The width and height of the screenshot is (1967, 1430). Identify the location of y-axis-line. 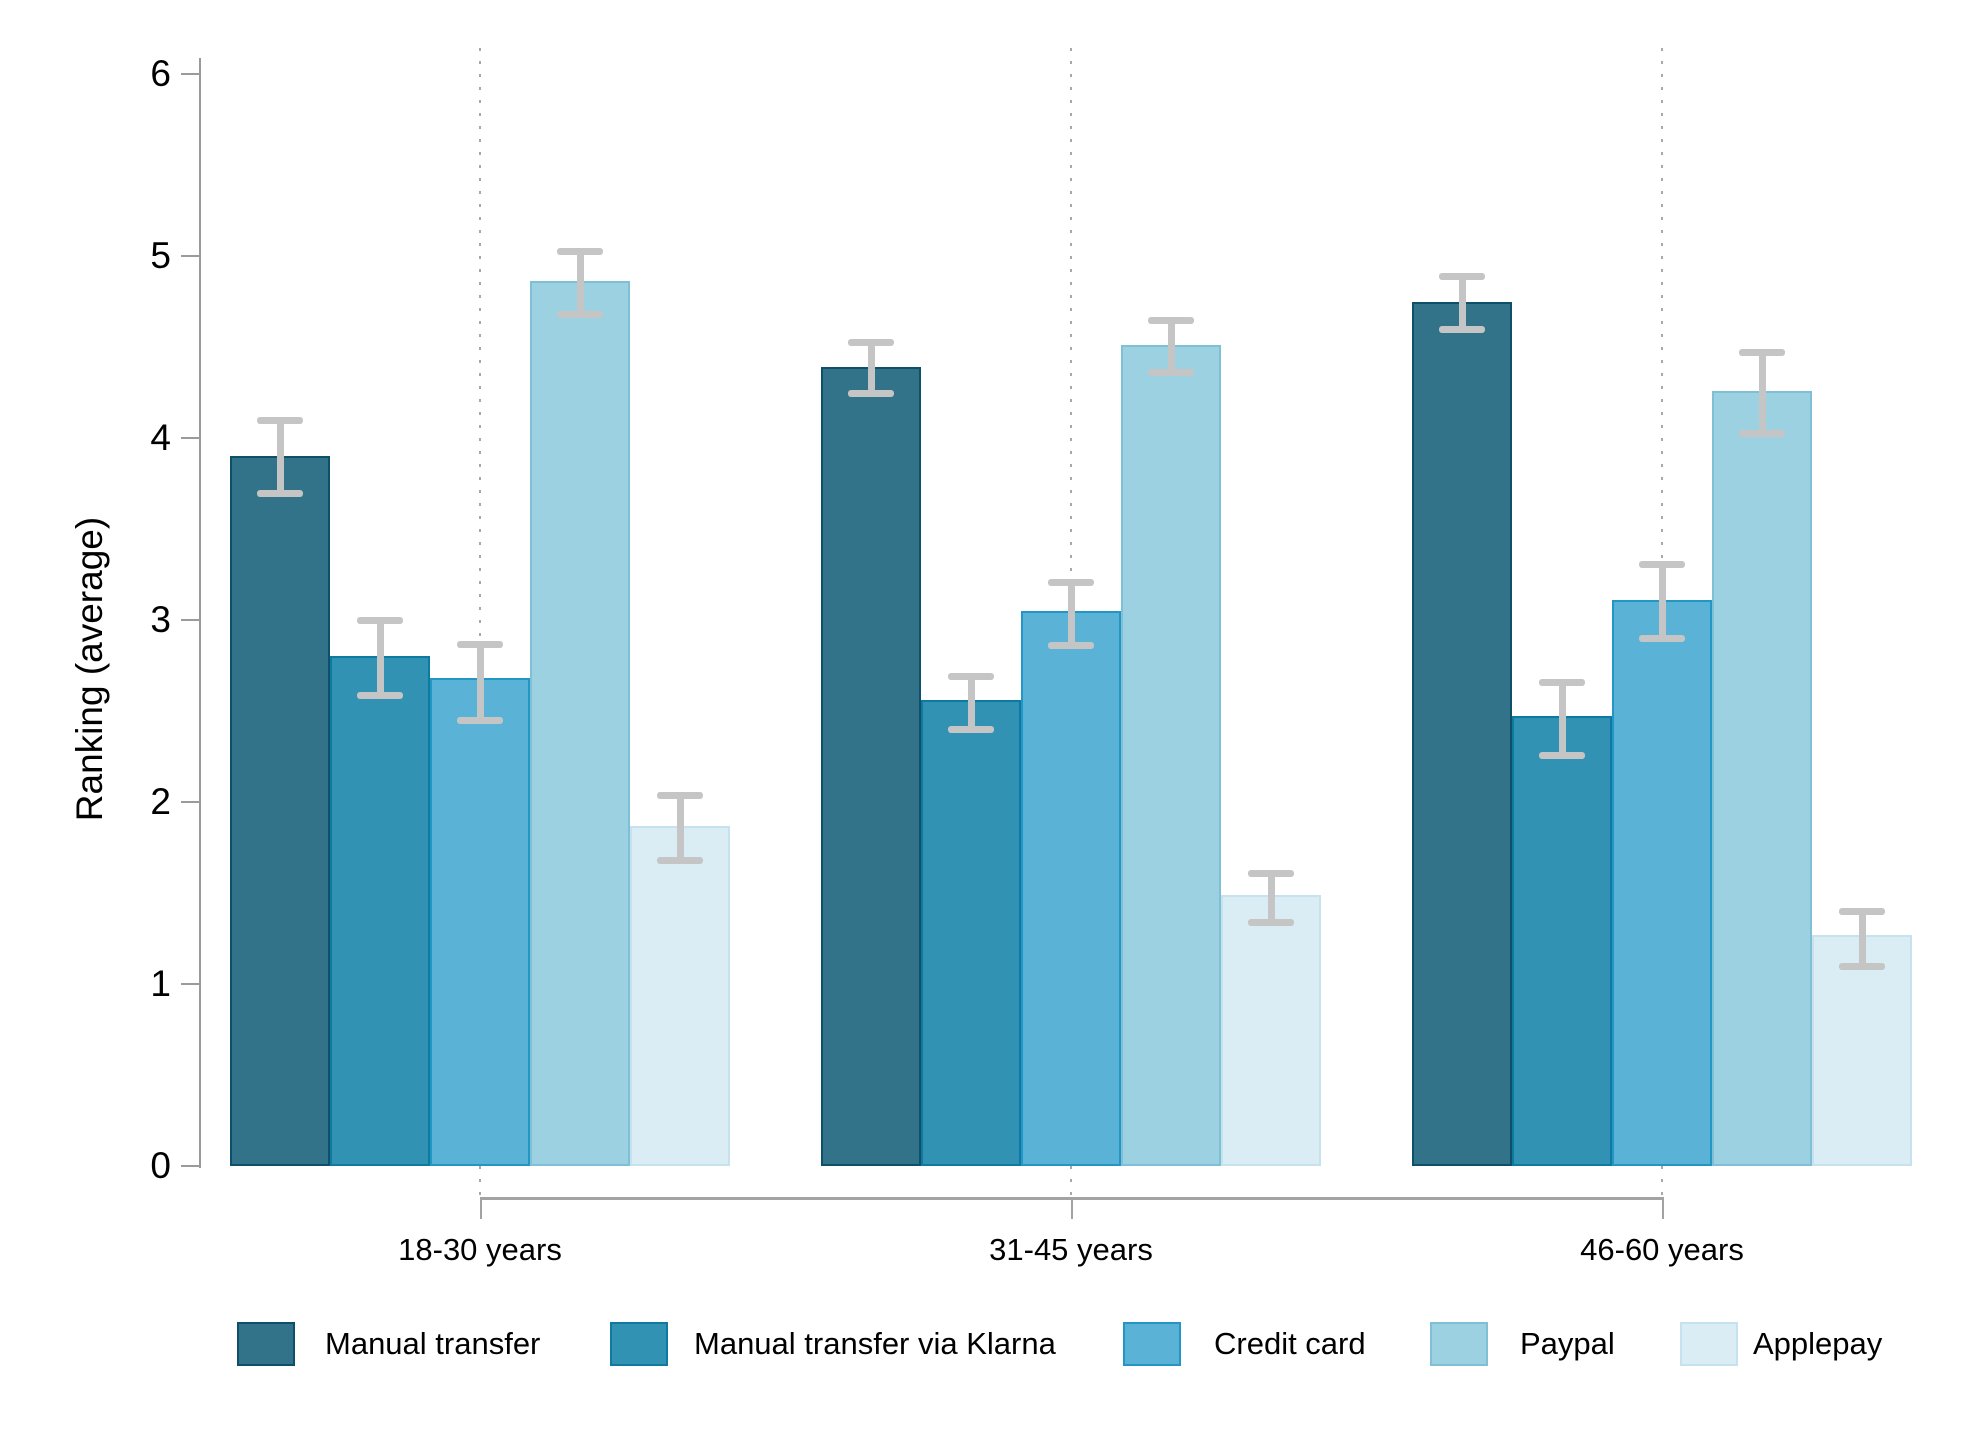
(200, 613).